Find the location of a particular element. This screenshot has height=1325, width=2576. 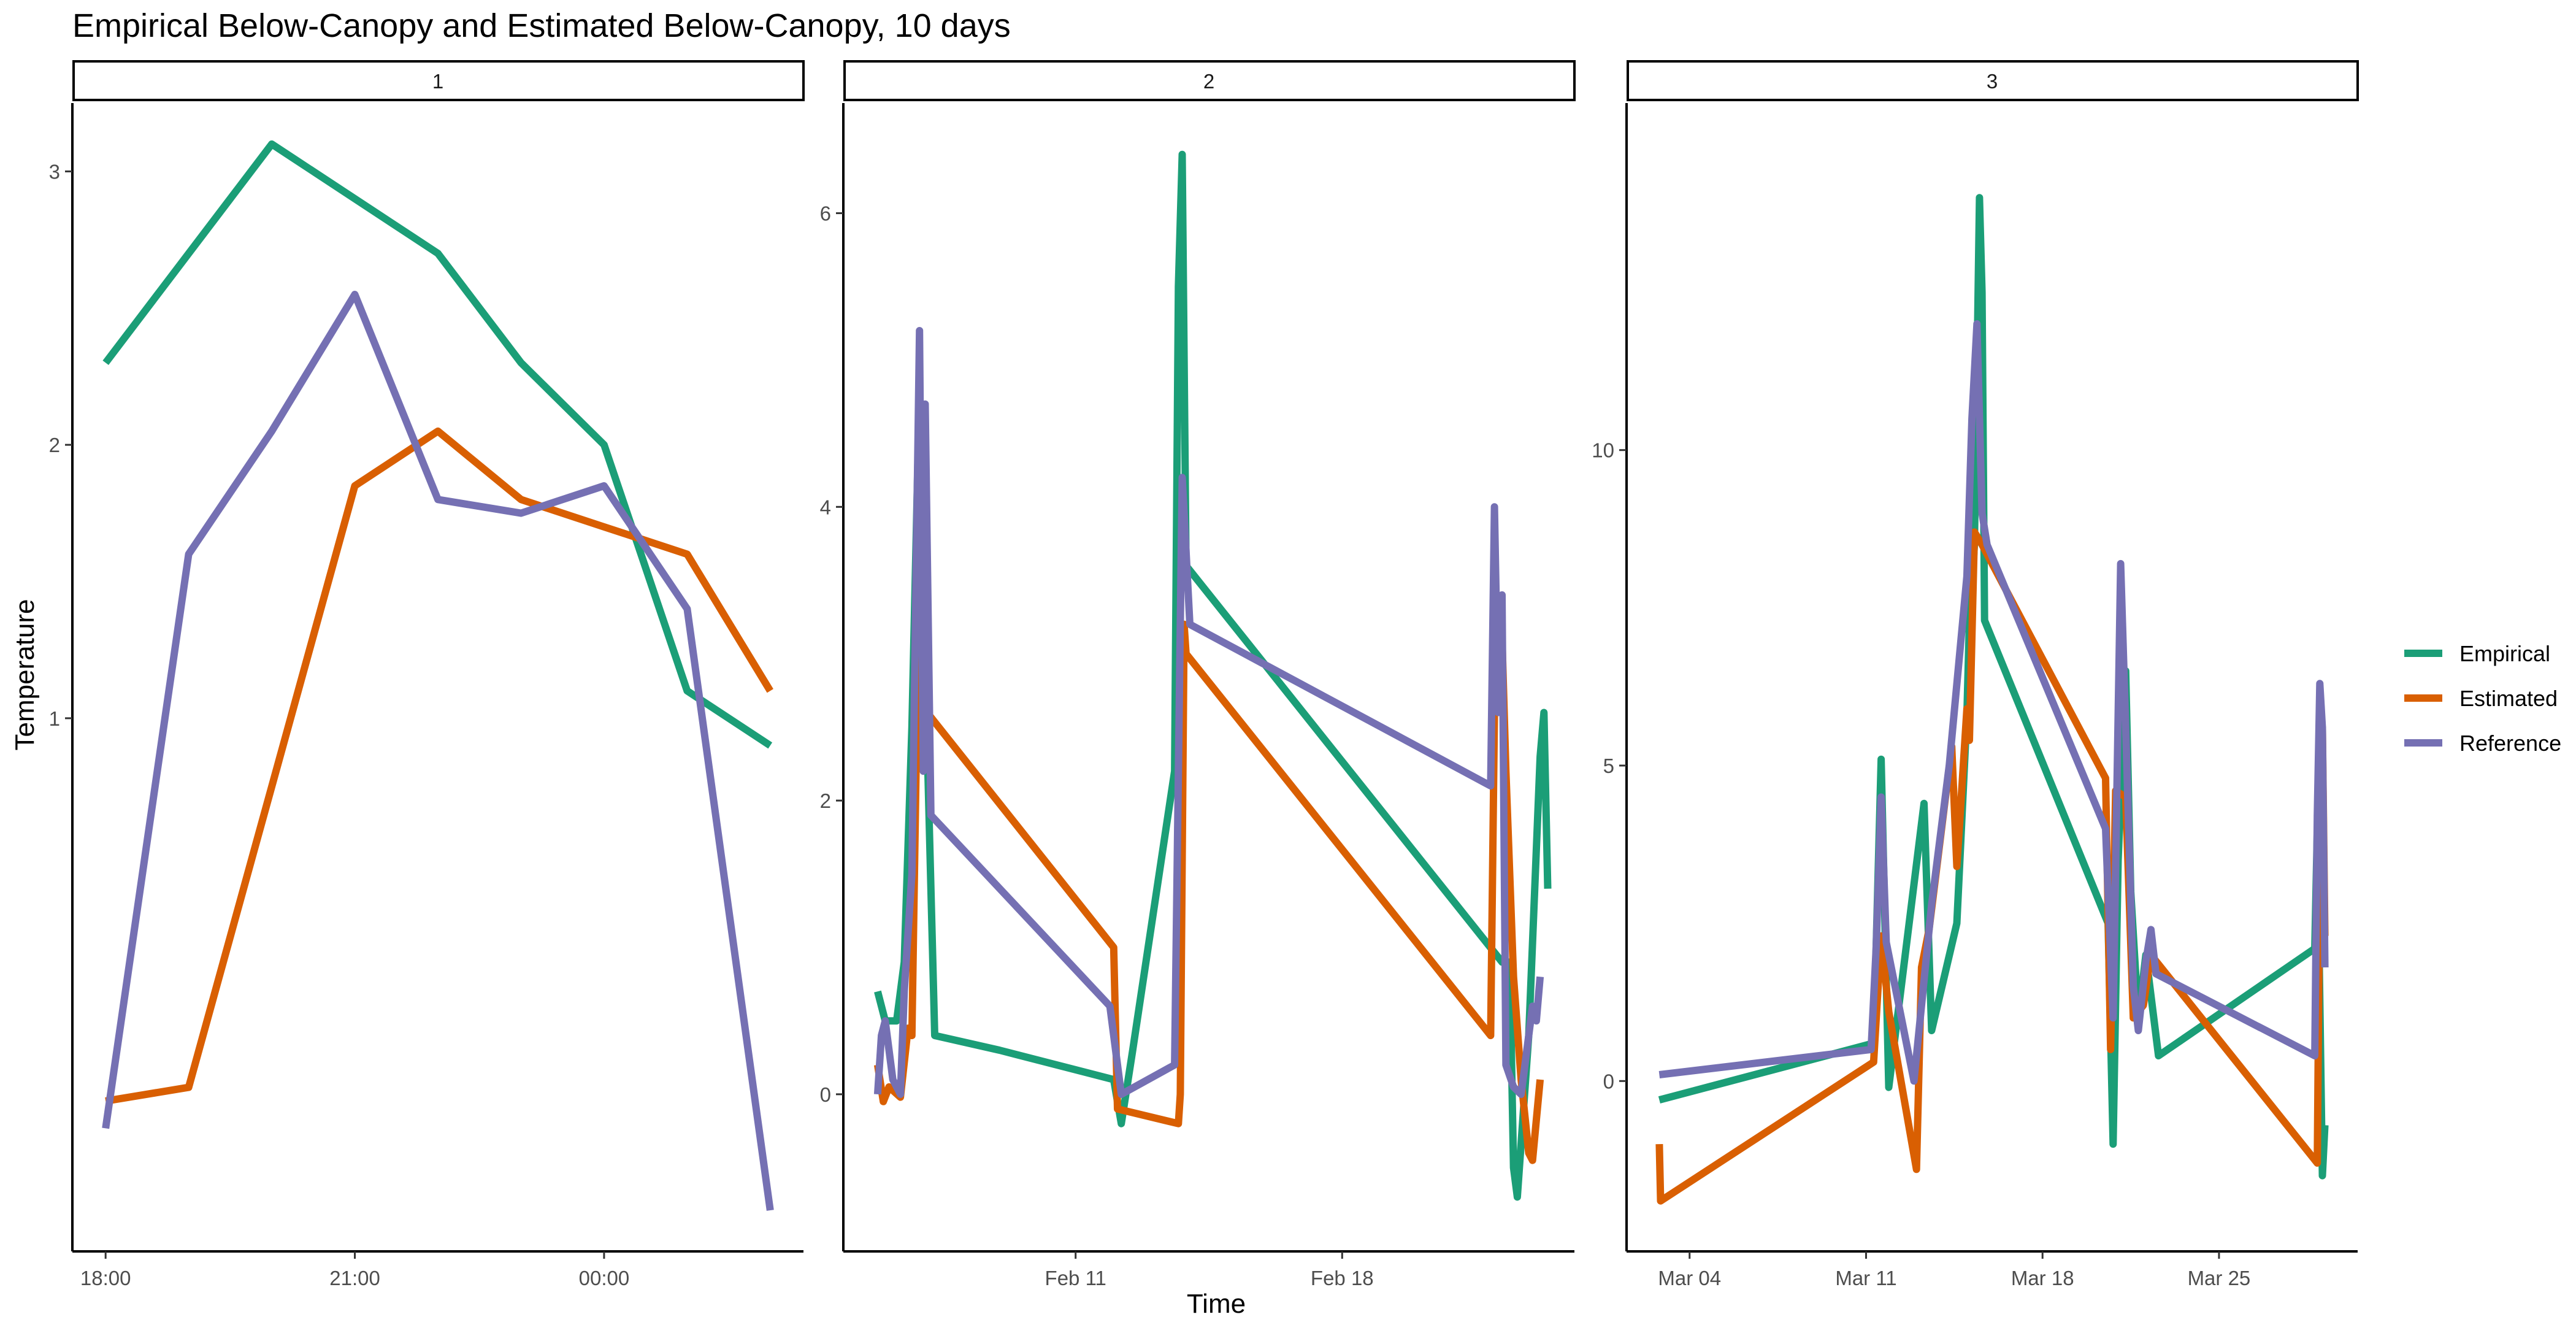

x-axis-title: Time is located at coordinates (1216, 1304).